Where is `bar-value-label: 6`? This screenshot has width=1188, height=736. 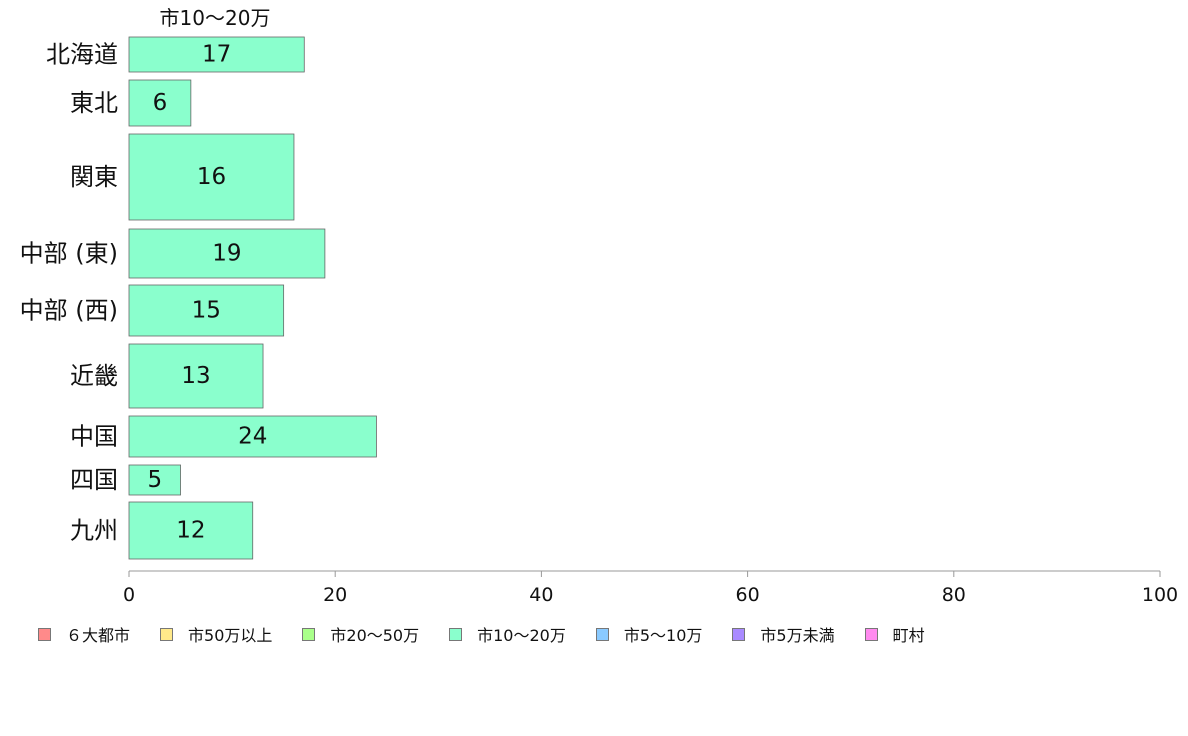 bar-value-label: 6 is located at coordinates (160, 103).